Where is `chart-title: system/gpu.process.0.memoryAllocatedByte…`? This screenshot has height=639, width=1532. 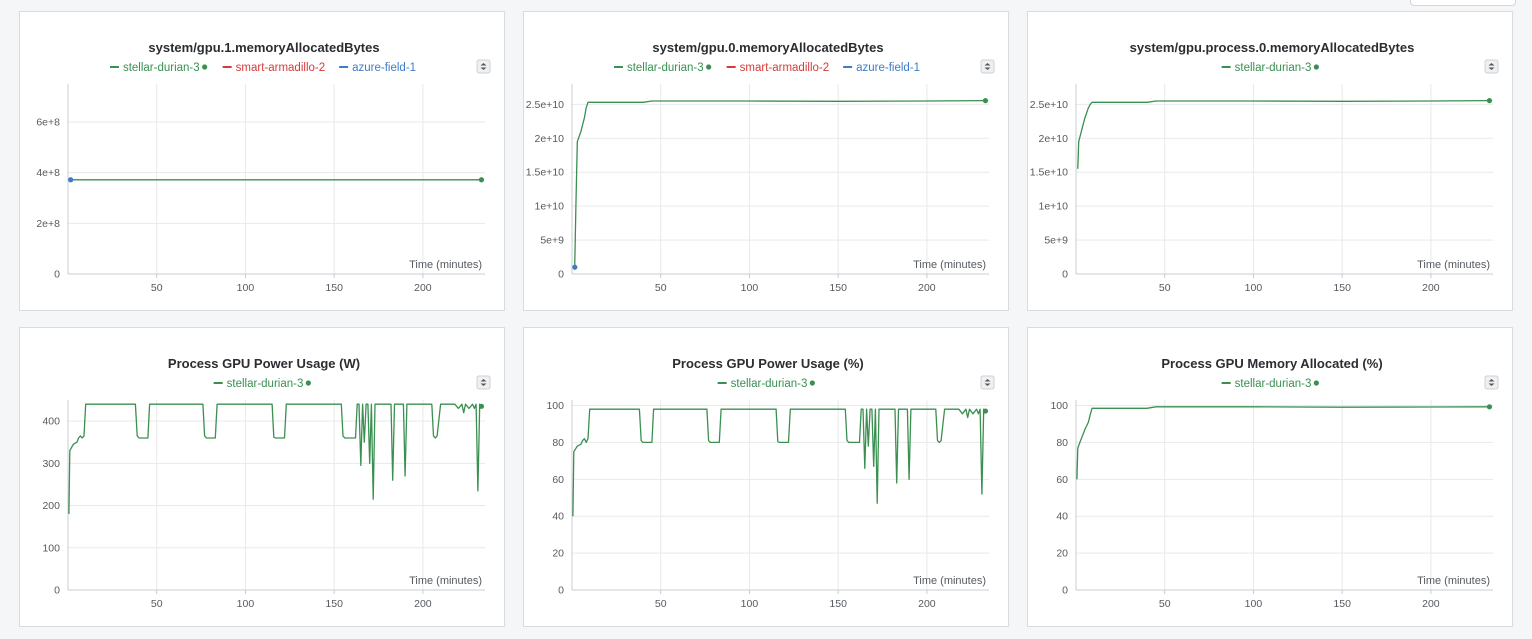 chart-title: system/gpu.process.0.memoryAllocatedByte… is located at coordinates (1272, 47).